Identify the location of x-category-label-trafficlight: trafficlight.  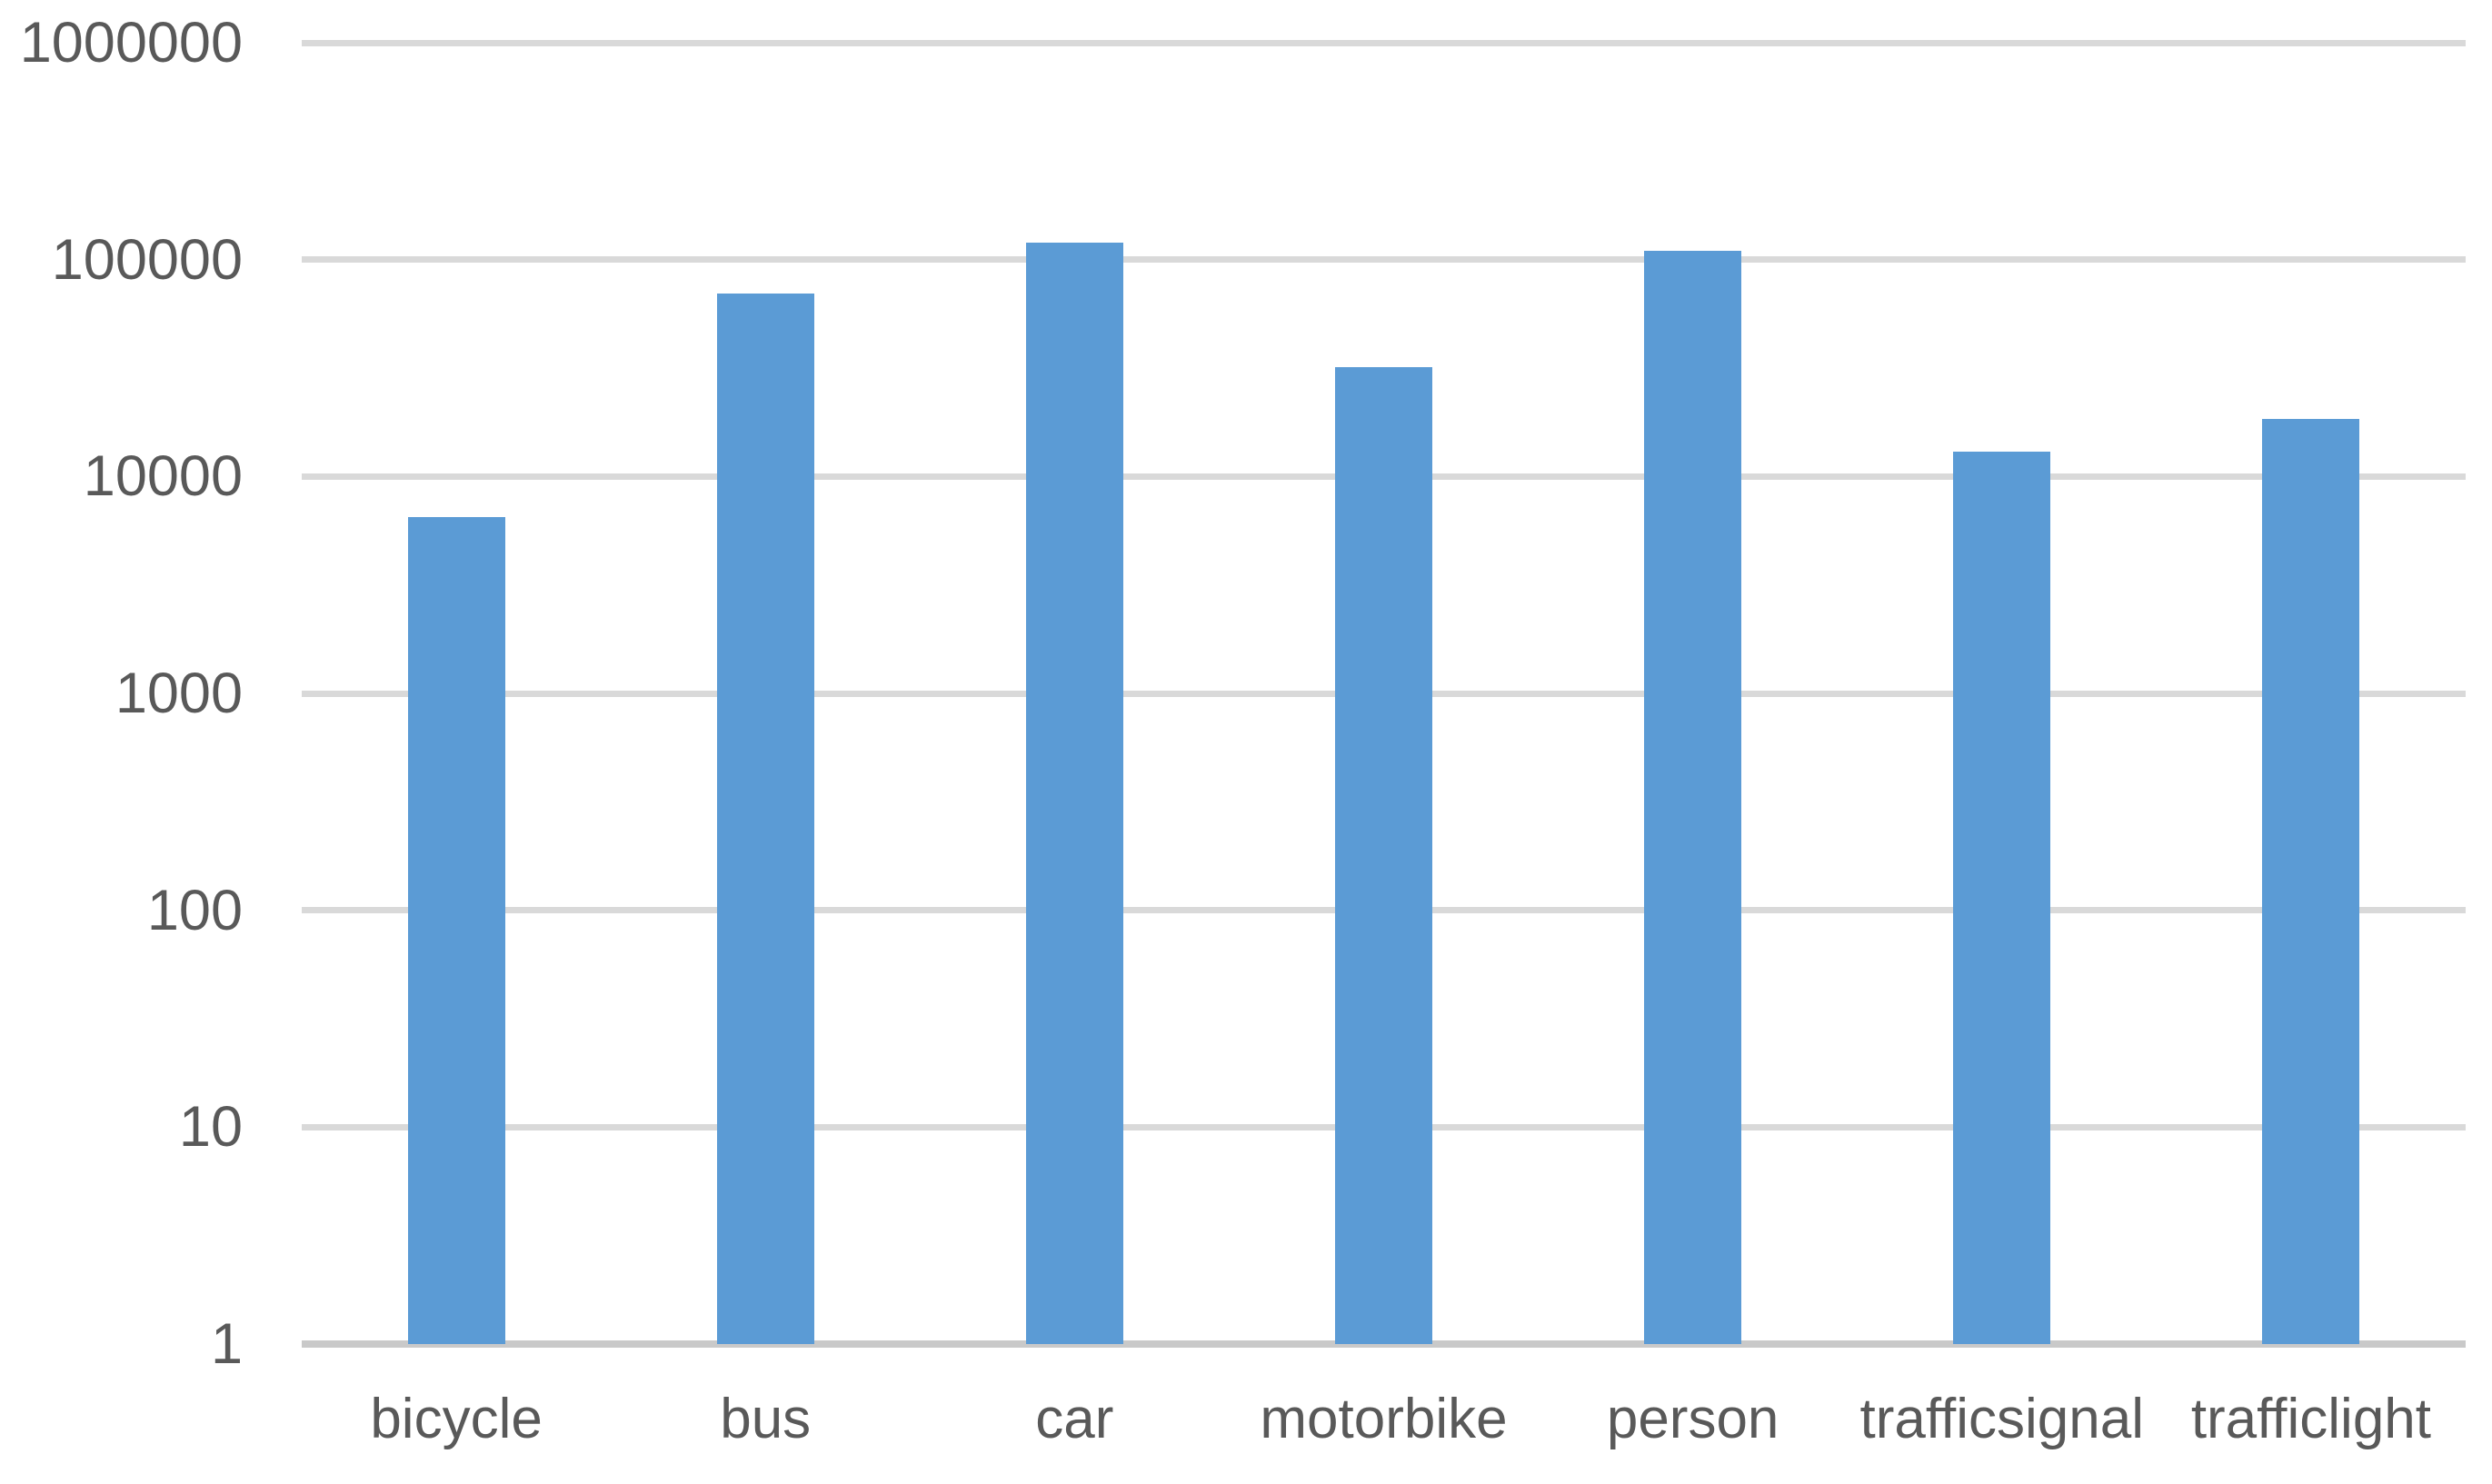
(2311, 1419).